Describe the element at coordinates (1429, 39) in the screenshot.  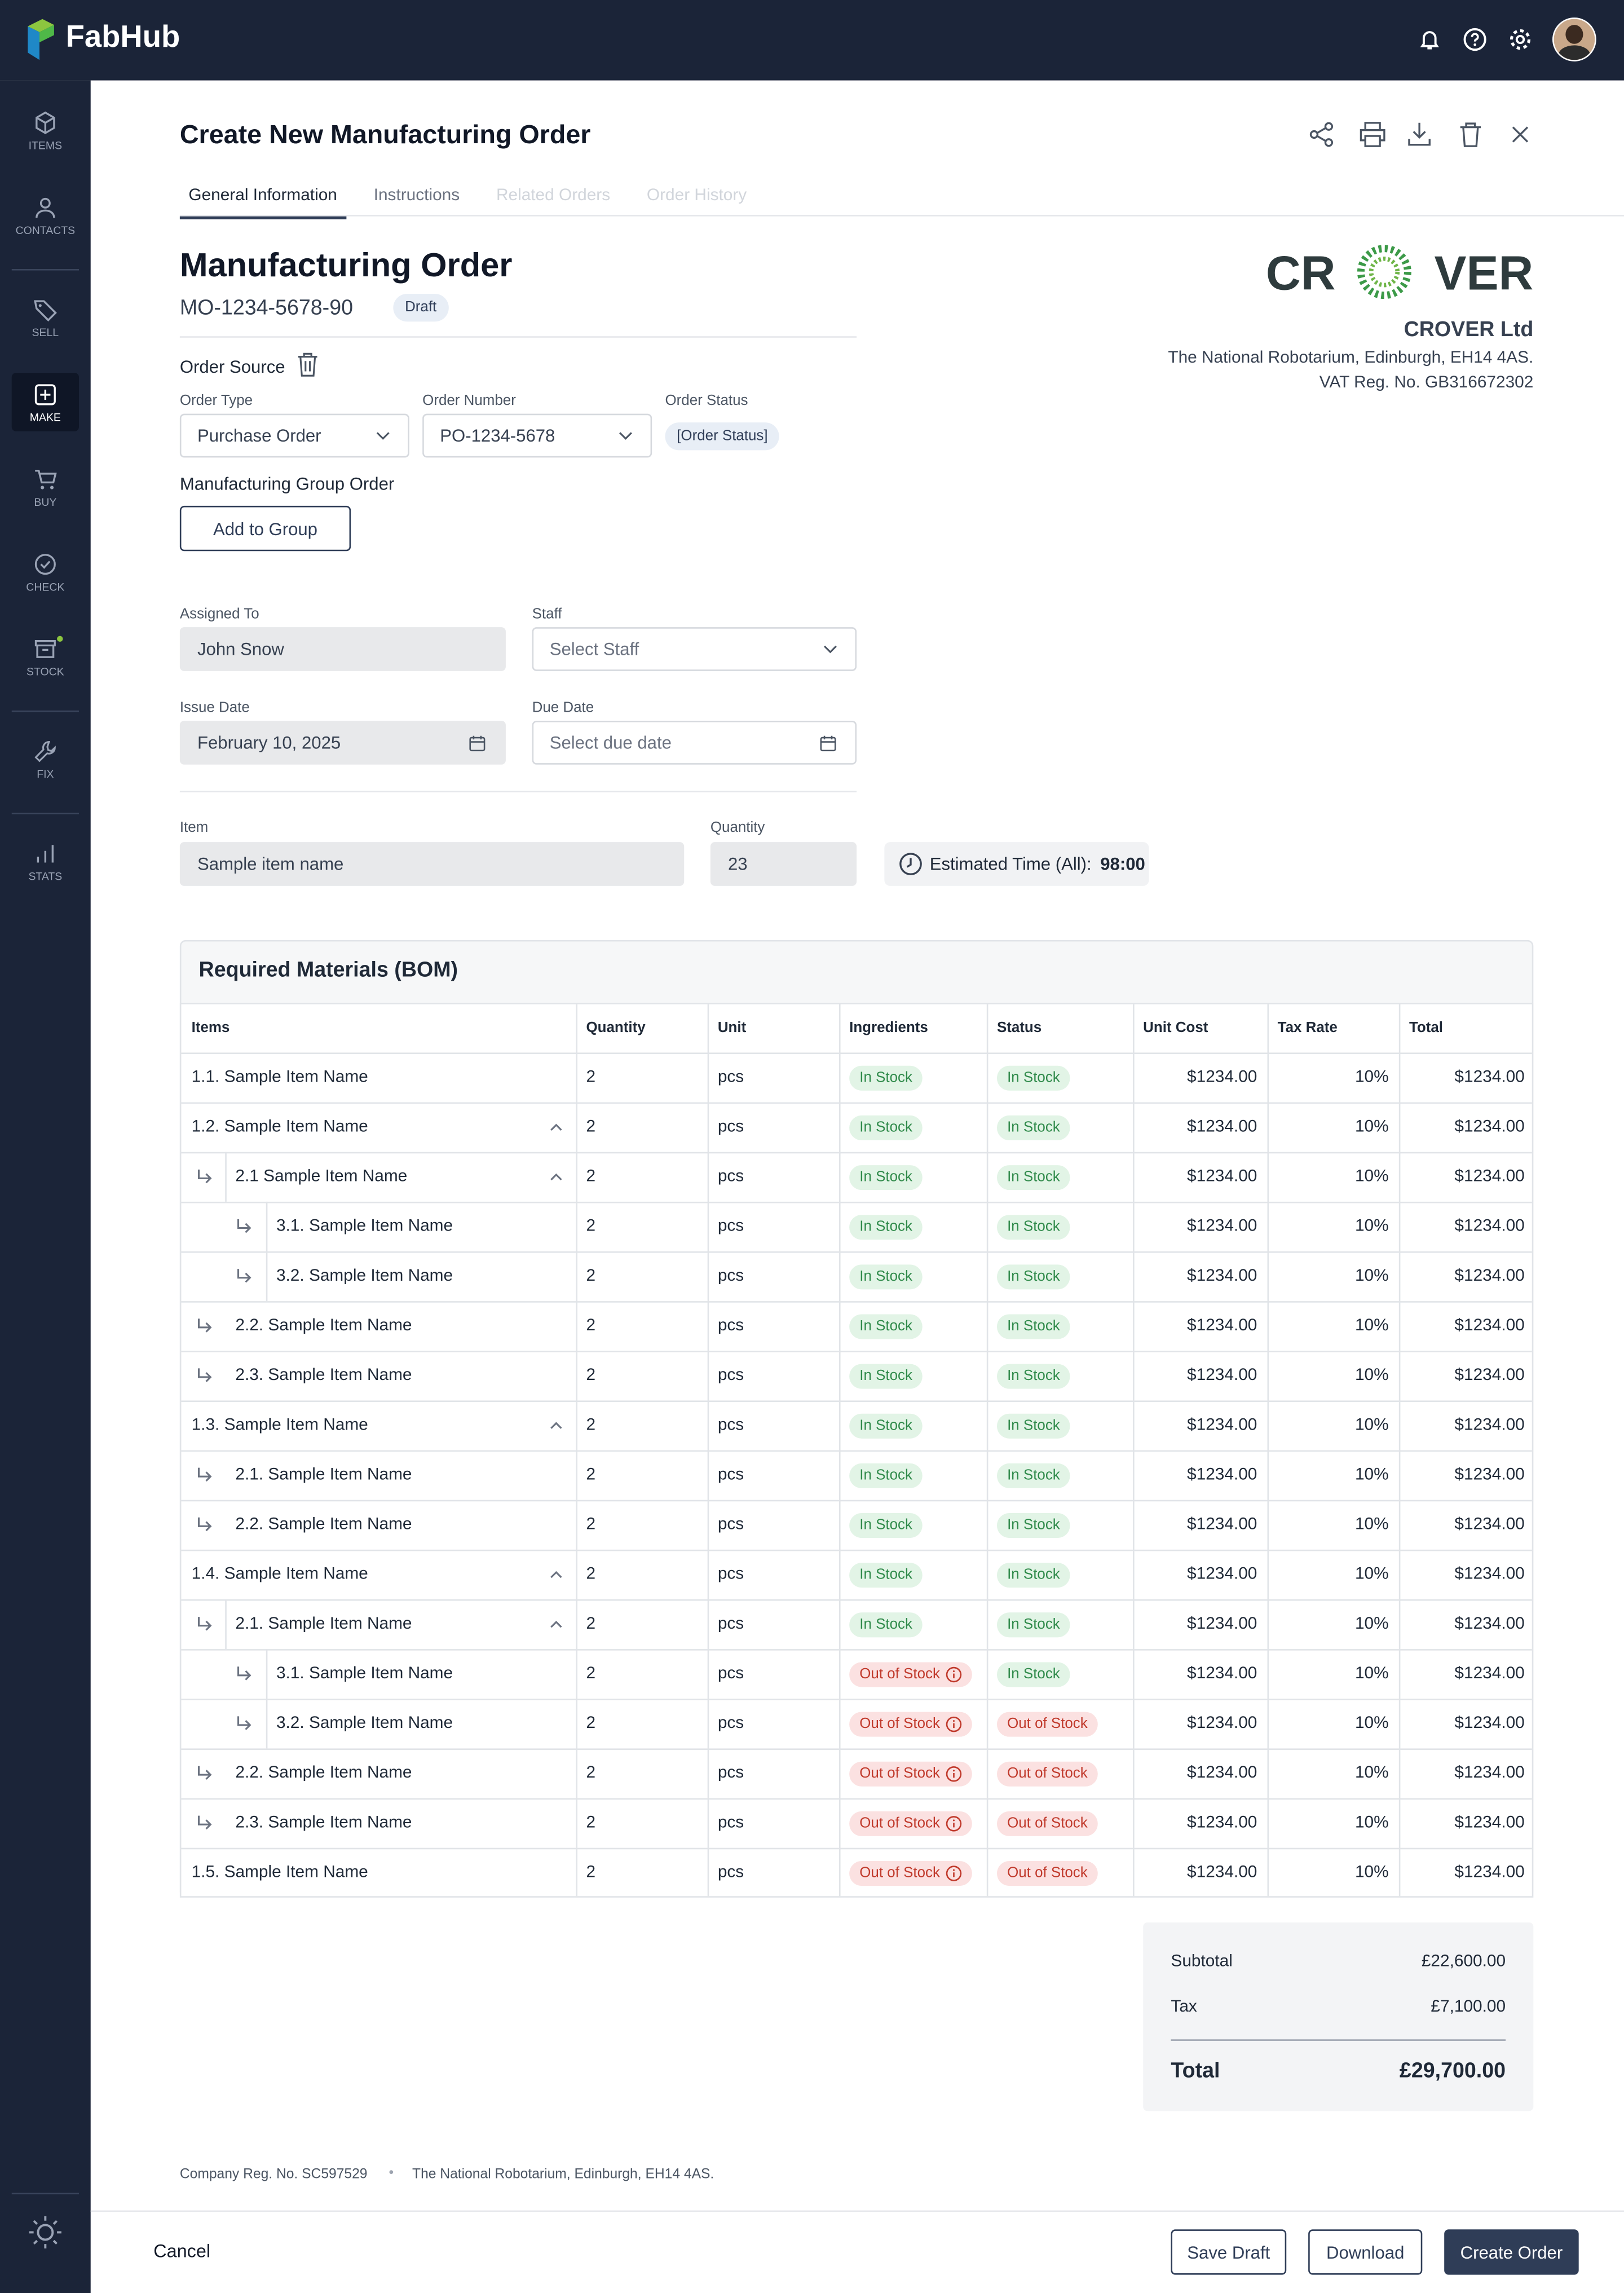
I see `notifications-icon` at that location.